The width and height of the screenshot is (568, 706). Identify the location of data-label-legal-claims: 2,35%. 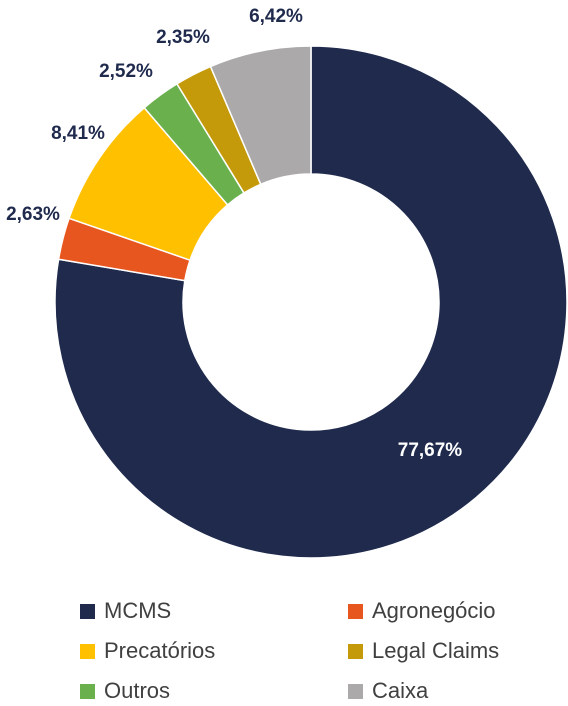
(183, 37).